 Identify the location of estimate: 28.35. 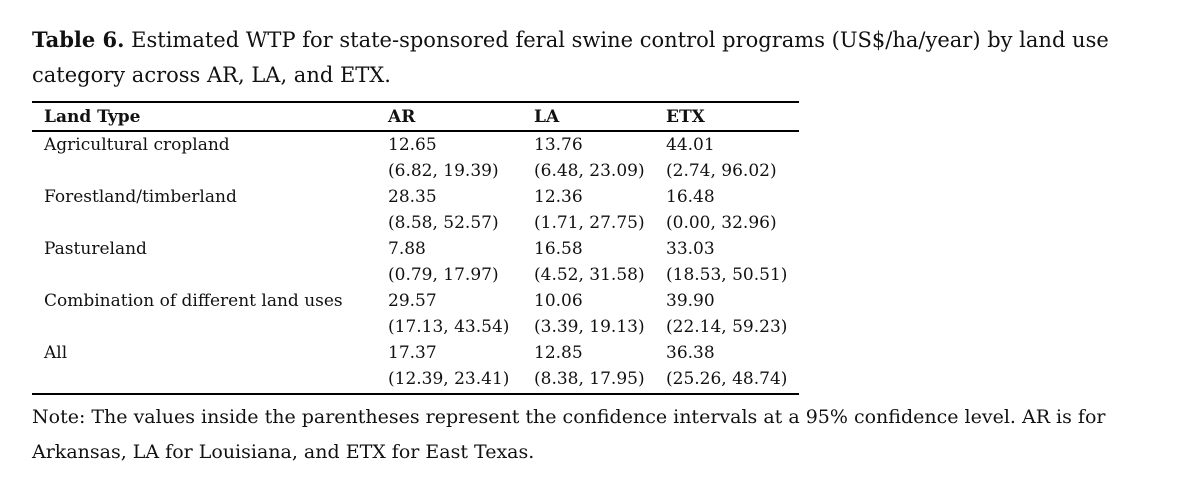
(412, 197).